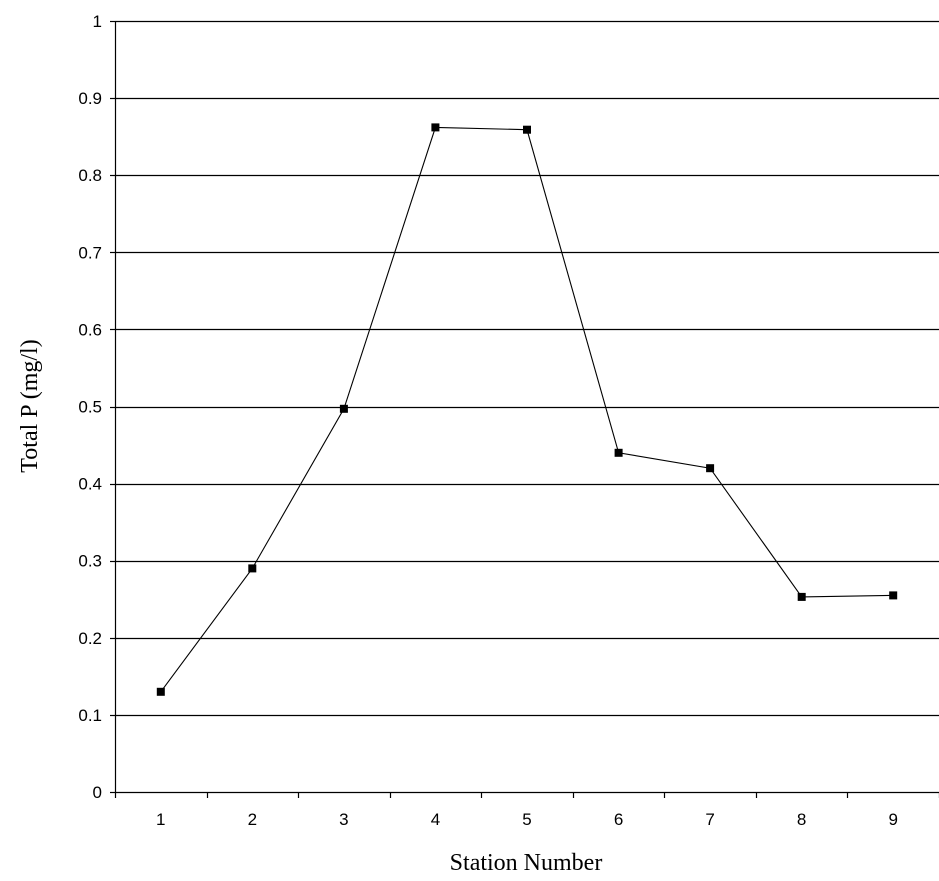 The height and width of the screenshot is (881, 939). Describe the element at coordinates (90, 175) in the screenshot. I see `y-tick-label-8: 0.8` at that location.